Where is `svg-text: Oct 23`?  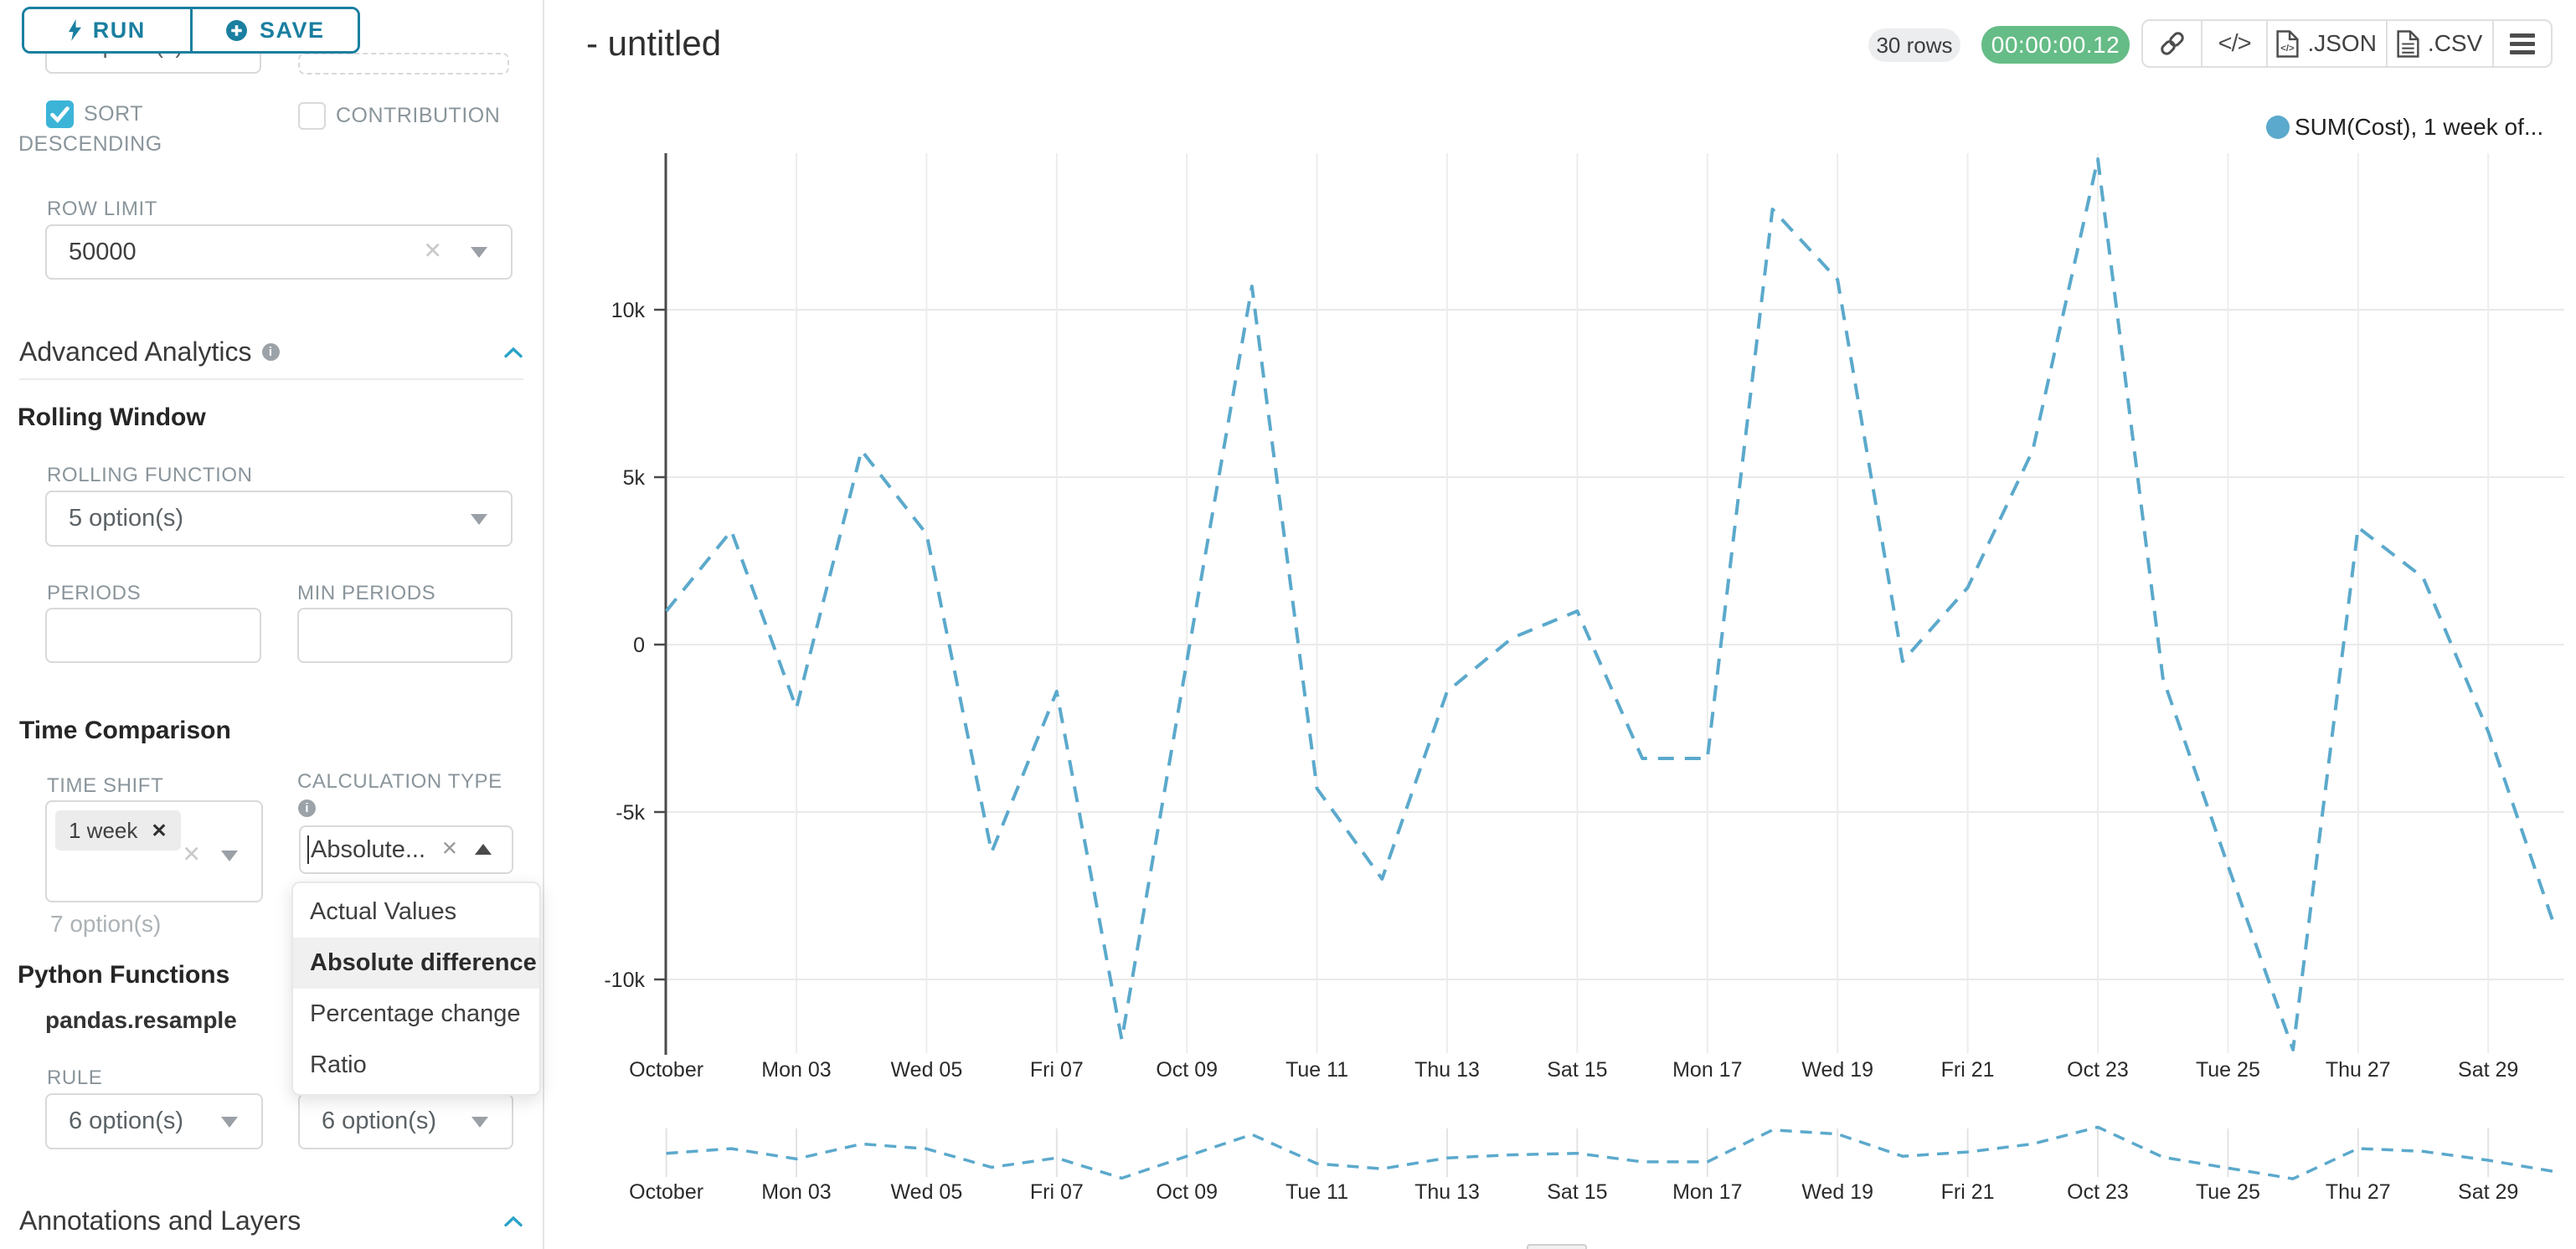 svg-text: Oct 23 is located at coordinates (2098, 1192).